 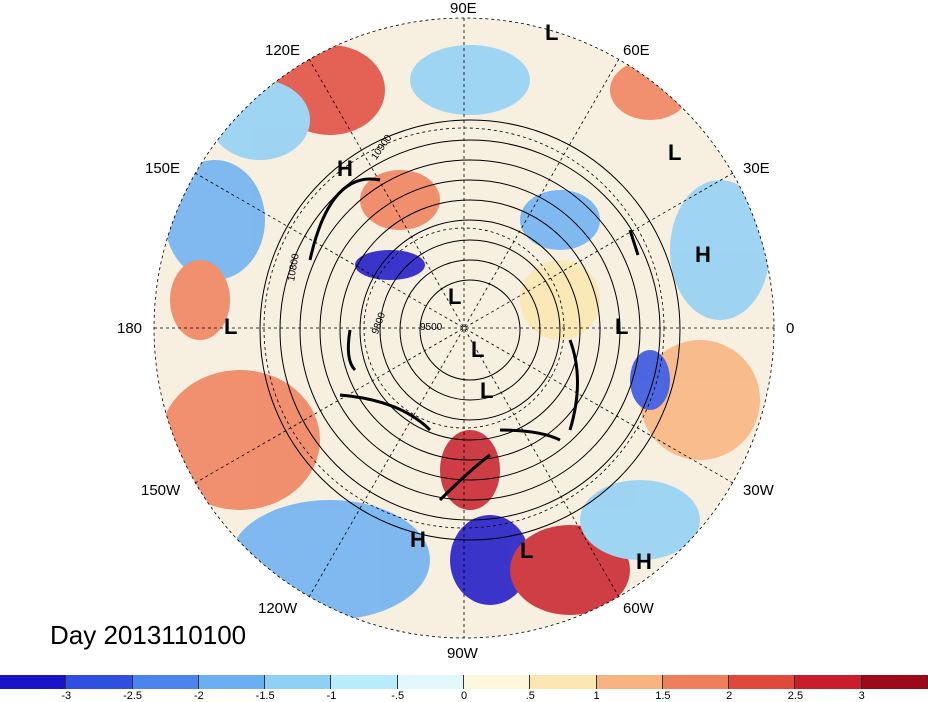 I want to click on lon-label-180: 180, so click(x=130, y=328).